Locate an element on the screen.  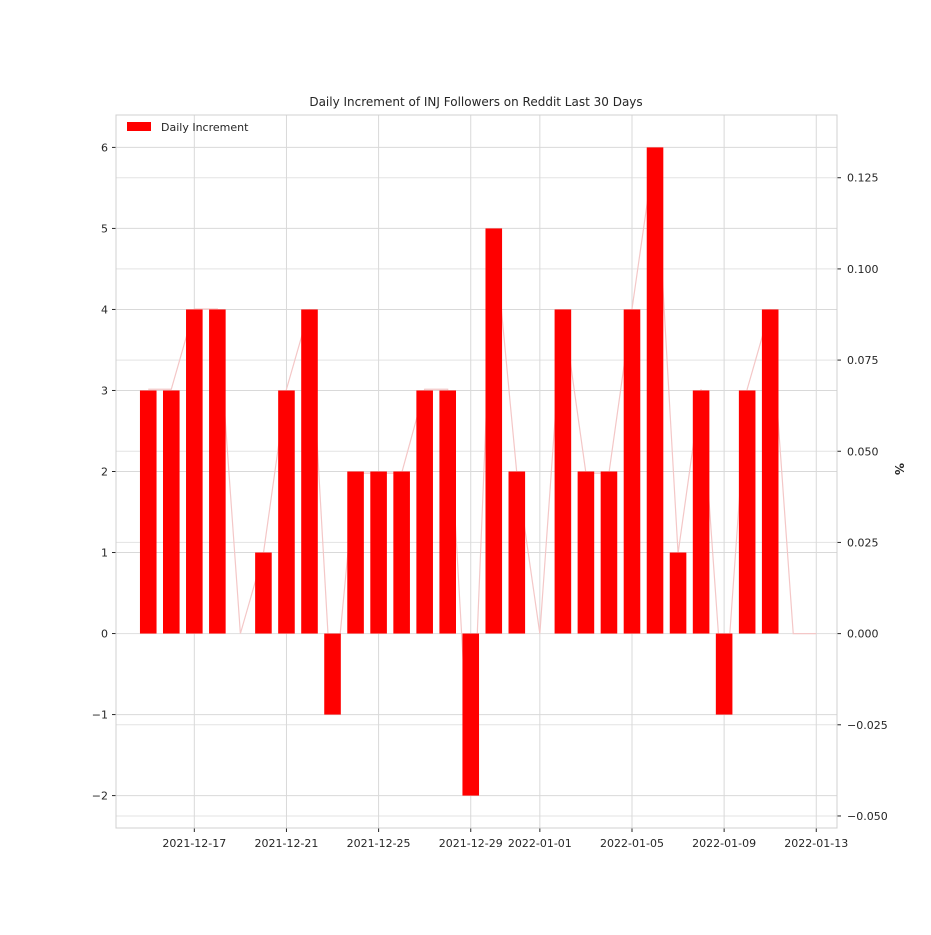
x-tick-label: 2021-12-21 is located at coordinates (286, 843).